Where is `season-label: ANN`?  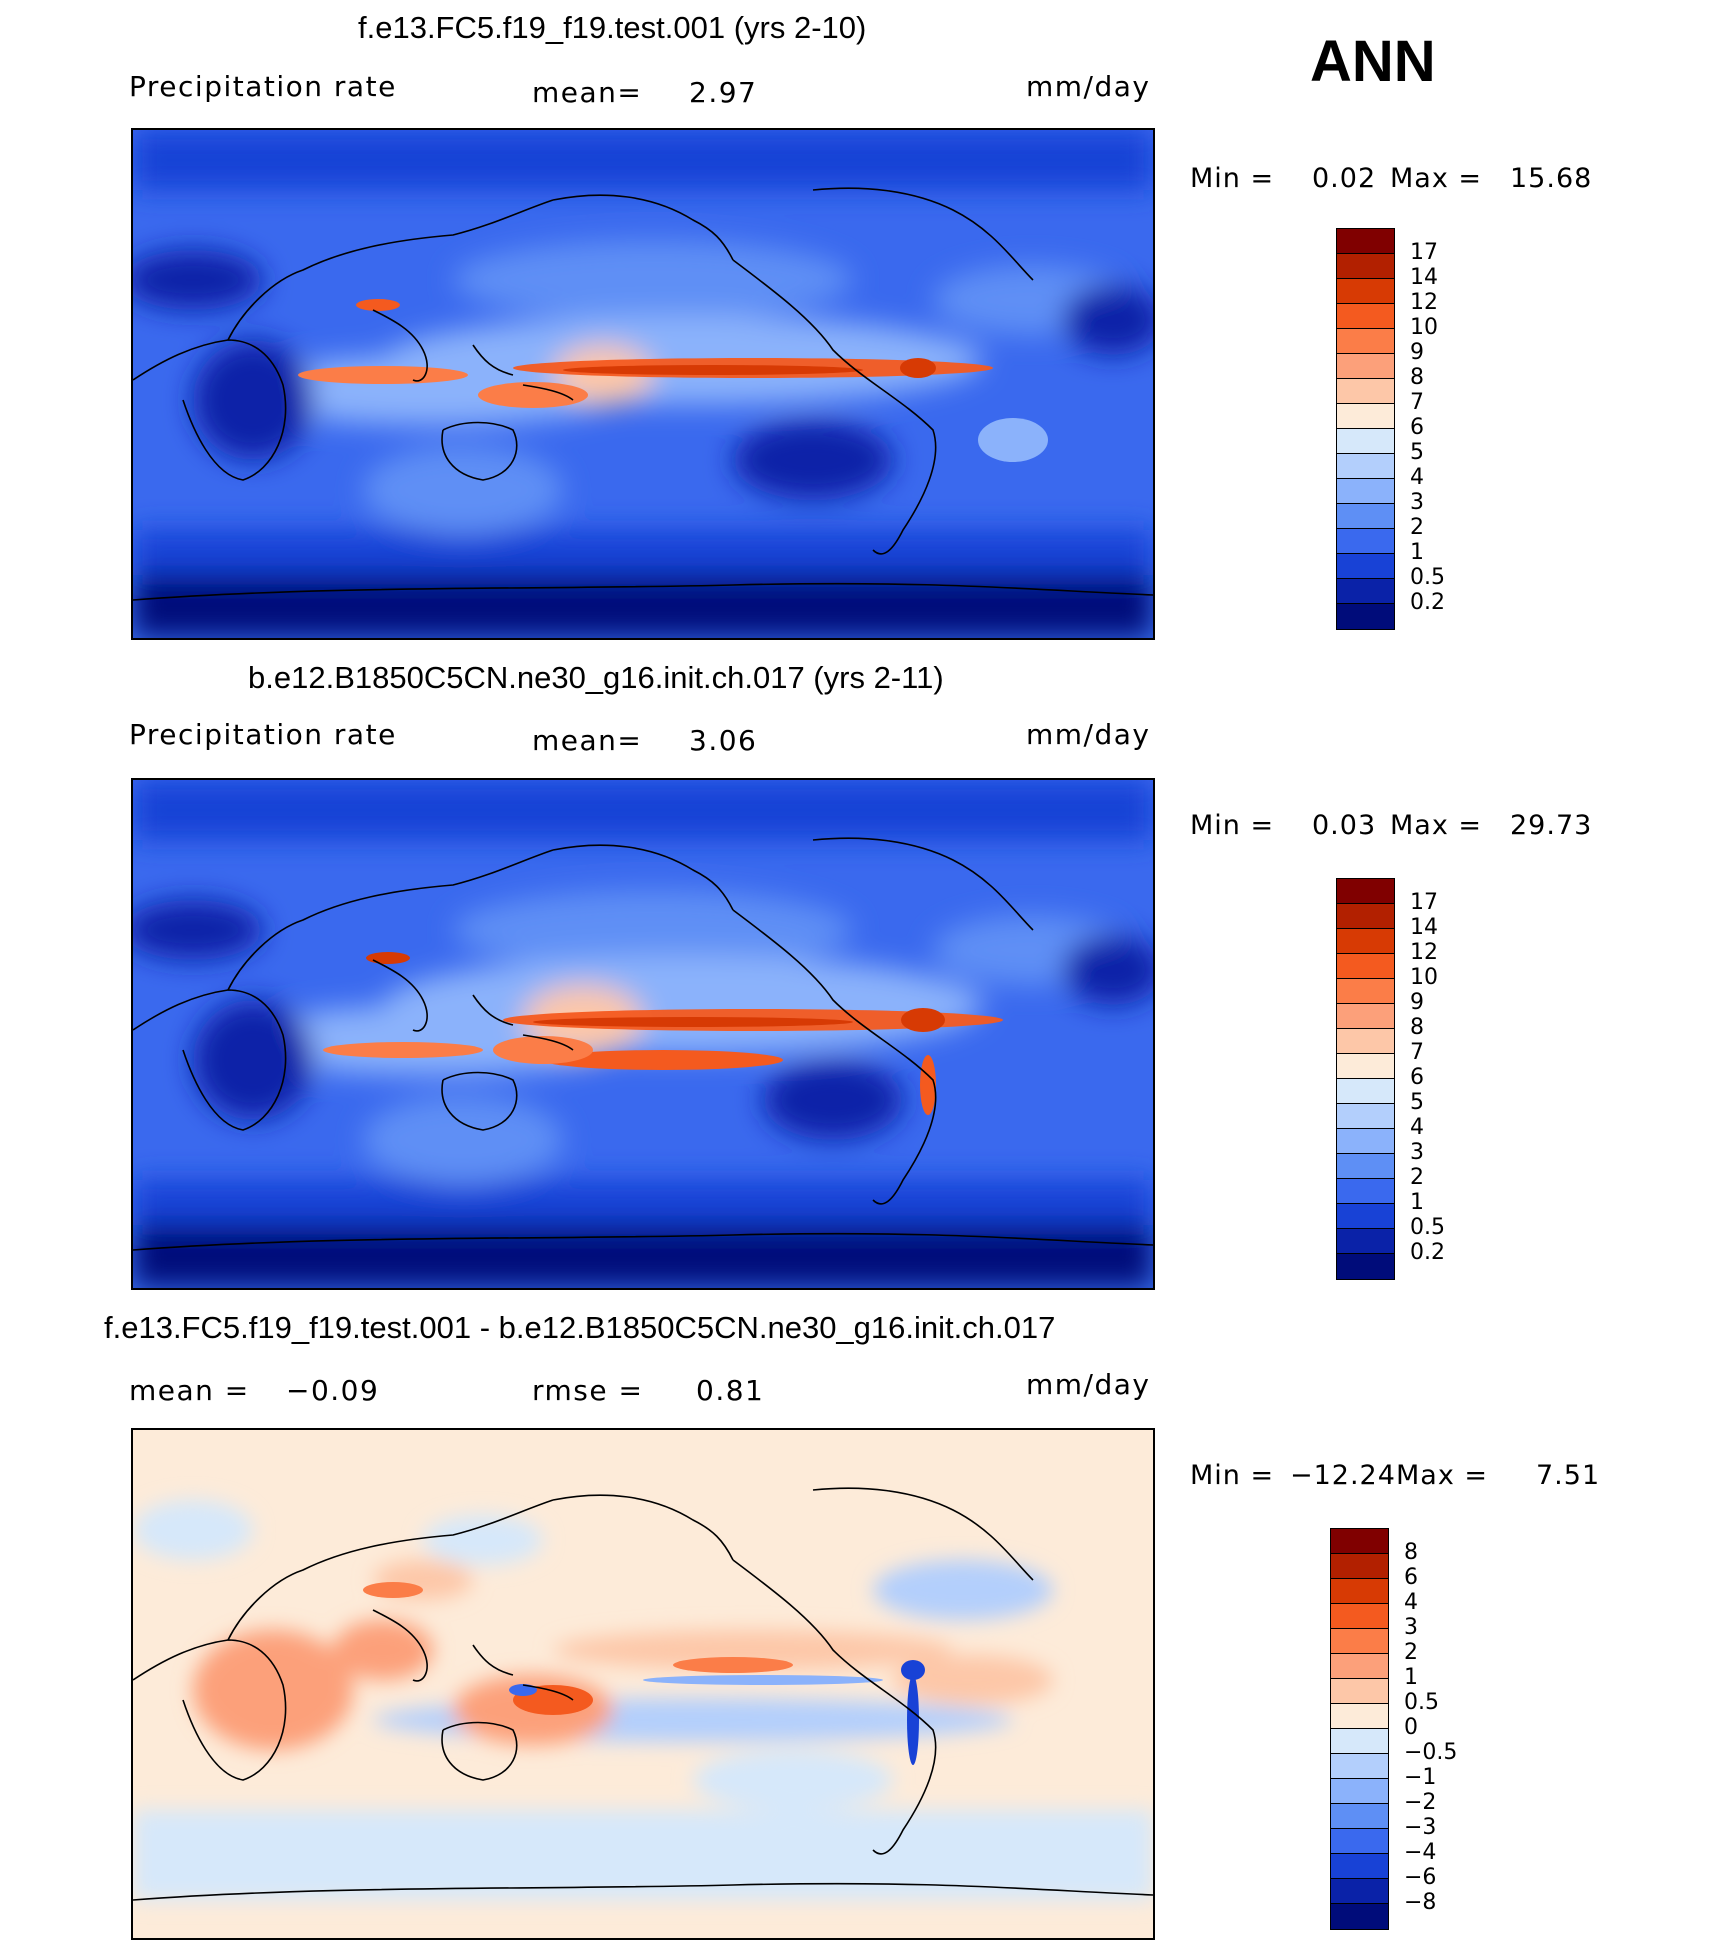
season-label: ANN is located at coordinates (1373, 61).